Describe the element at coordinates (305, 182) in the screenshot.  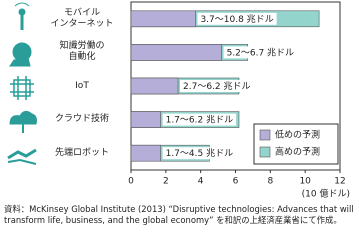
I see `x-tick-label: 10` at that location.